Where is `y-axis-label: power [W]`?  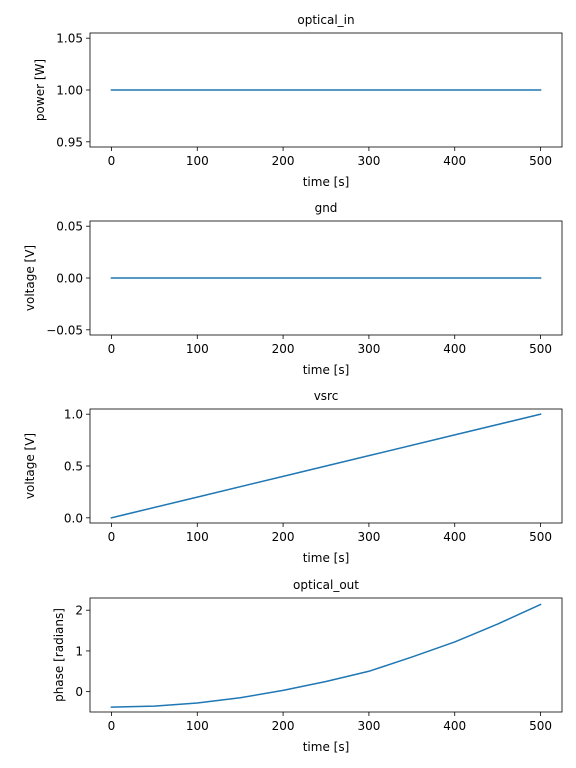
y-axis-label: power [W] is located at coordinates (40, 90).